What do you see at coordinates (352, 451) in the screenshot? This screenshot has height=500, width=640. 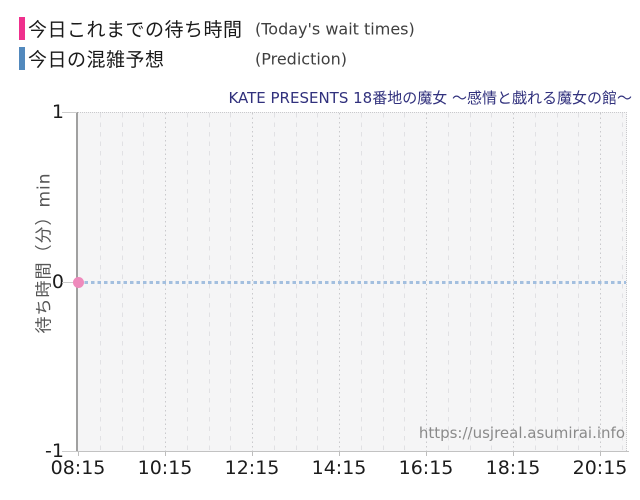 I see `x-axis-spine` at bounding box center [352, 451].